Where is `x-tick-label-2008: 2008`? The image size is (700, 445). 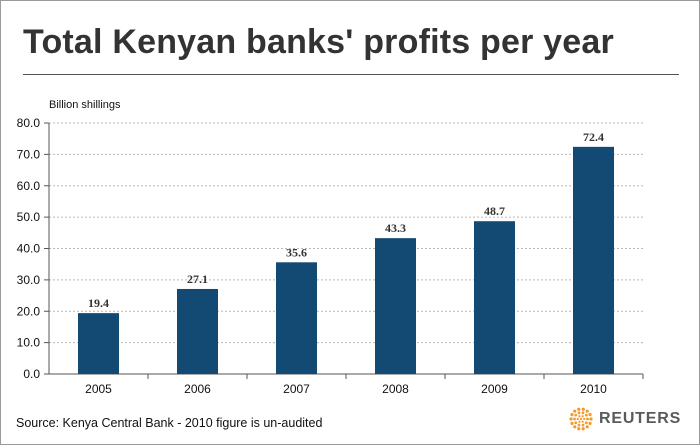
x-tick-label-2008: 2008 is located at coordinates (395, 389).